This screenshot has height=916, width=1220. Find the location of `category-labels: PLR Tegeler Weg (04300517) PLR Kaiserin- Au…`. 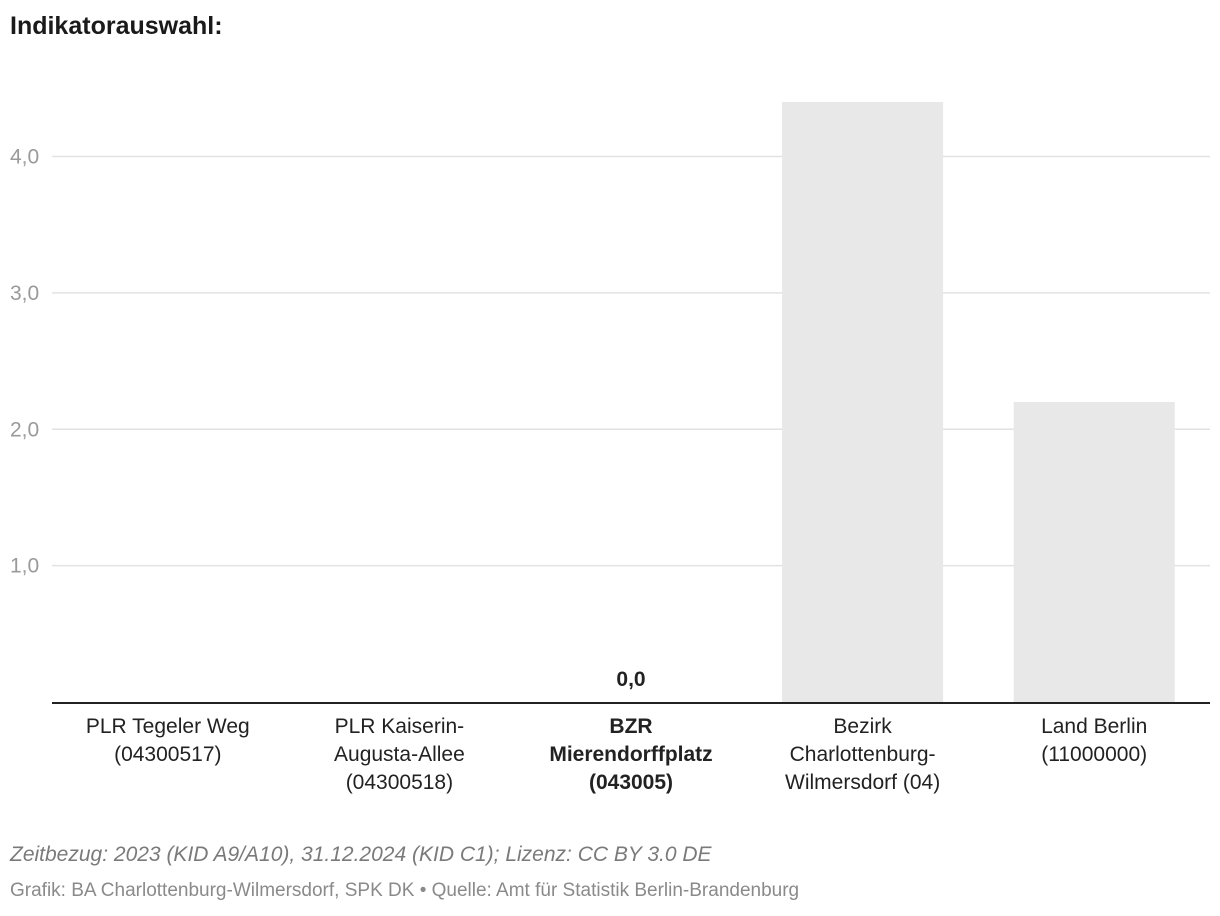

category-labels: PLR Tegeler Weg (04300517) PLR Kaiserin- Au… is located at coordinates (616, 754).